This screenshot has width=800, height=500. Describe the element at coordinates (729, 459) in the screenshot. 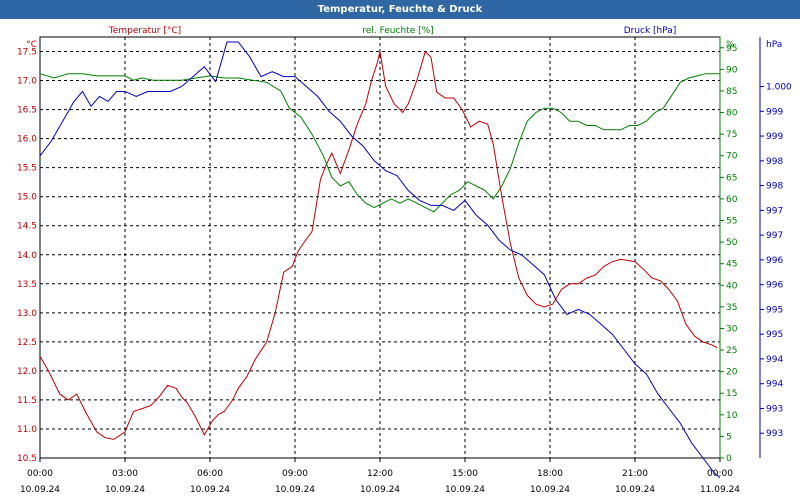

I see `humidity-tick-label: 0` at that location.